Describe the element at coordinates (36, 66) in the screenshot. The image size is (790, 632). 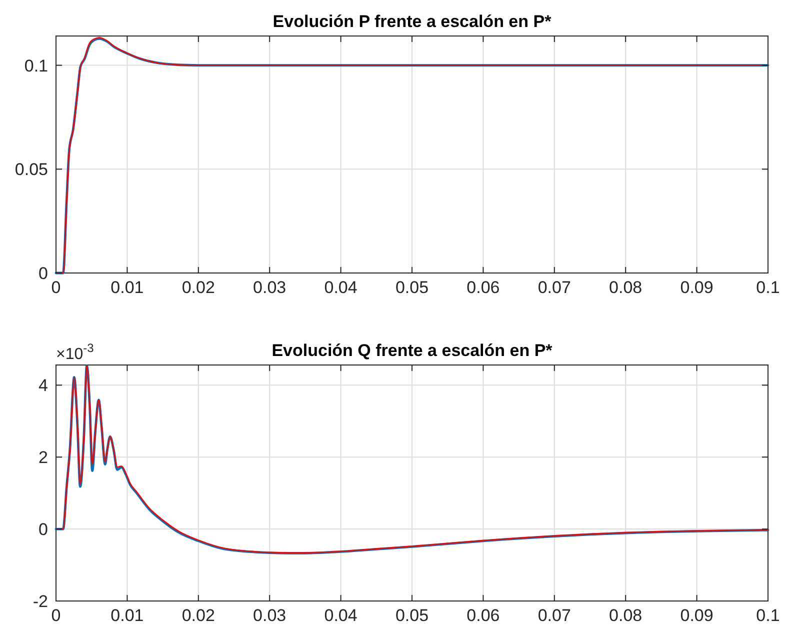
I see `y-tick-label: 0.1` at that location.